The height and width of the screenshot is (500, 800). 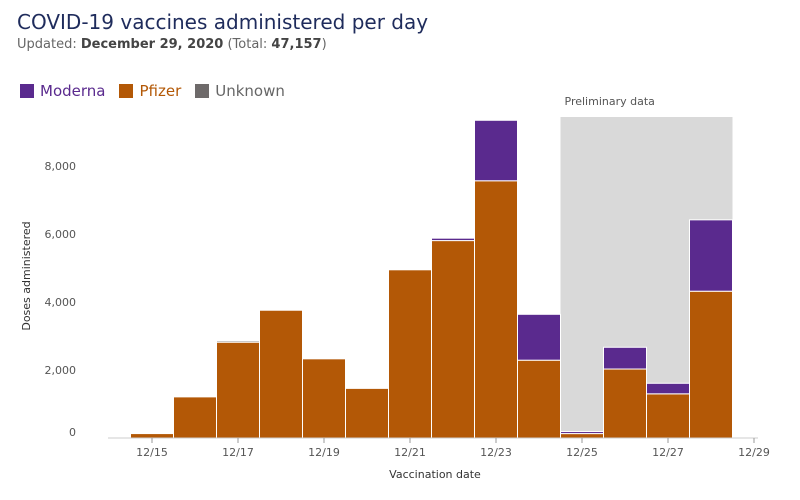 I want to click on total-suffix: ), so click(x=324, y=44).